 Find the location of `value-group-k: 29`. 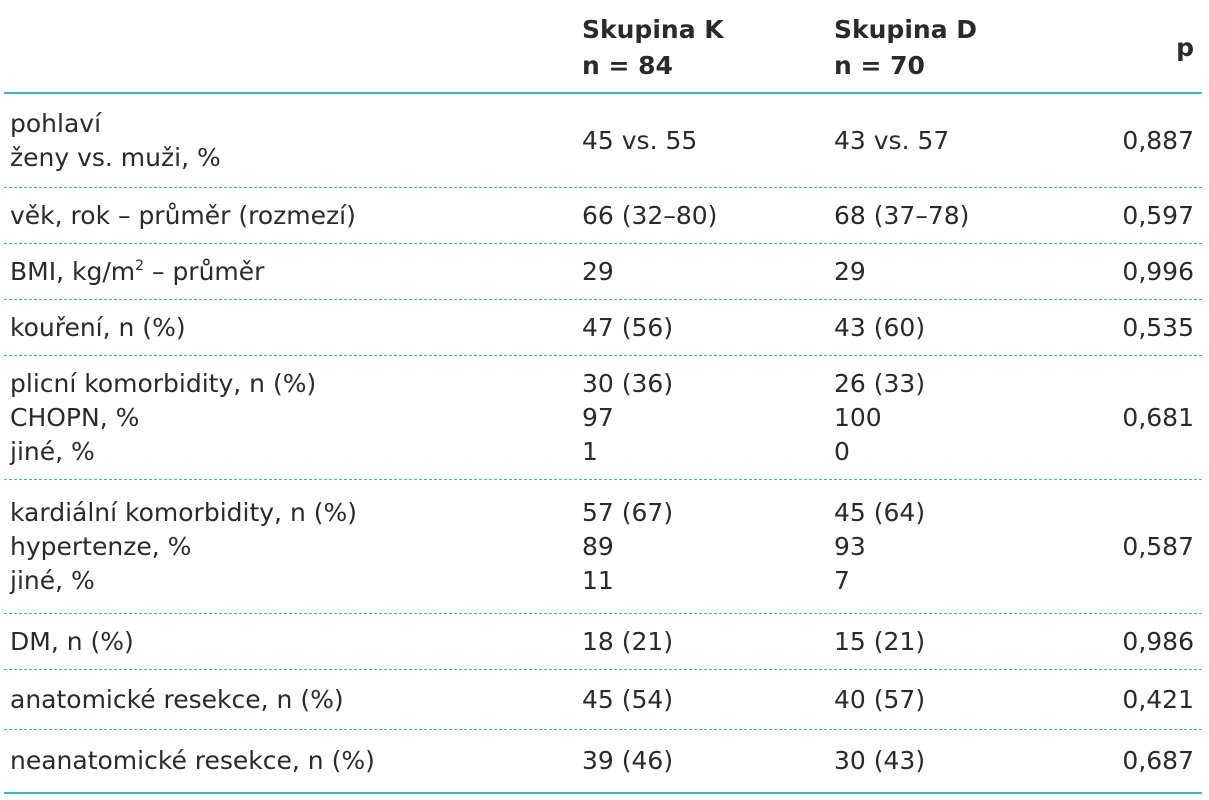

value-group-k: 29 is located at coordinates (598, 271).